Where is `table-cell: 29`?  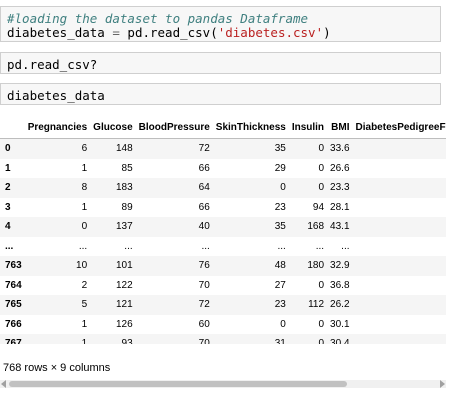 table-cell: 29 is located at coordinates (280, 168).